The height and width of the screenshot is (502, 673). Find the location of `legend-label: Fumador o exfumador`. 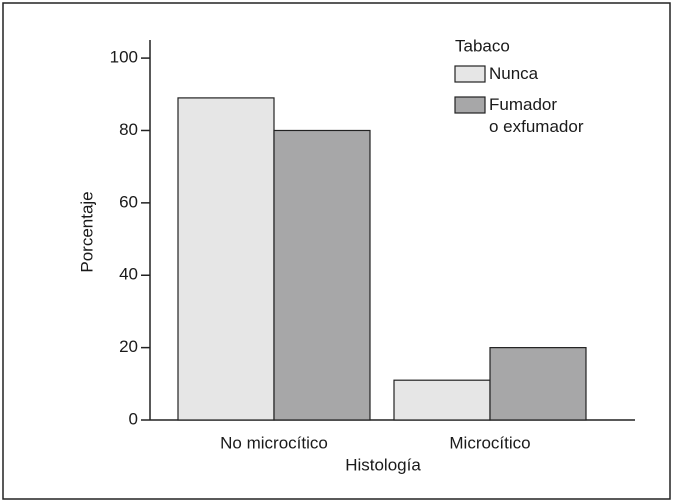

legend-label: Fumador o exfumador is located at coordinates (536, 115).